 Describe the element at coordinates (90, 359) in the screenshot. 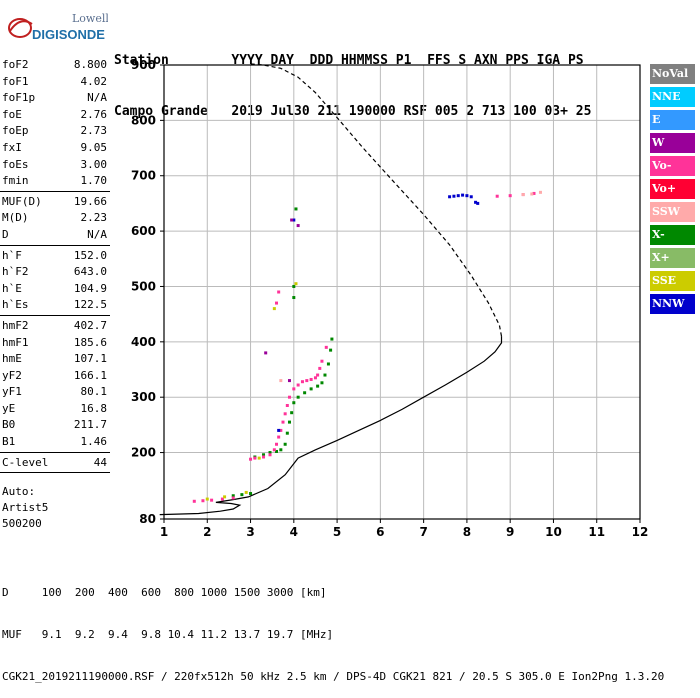

I see `param-value: 107.1` at that location.